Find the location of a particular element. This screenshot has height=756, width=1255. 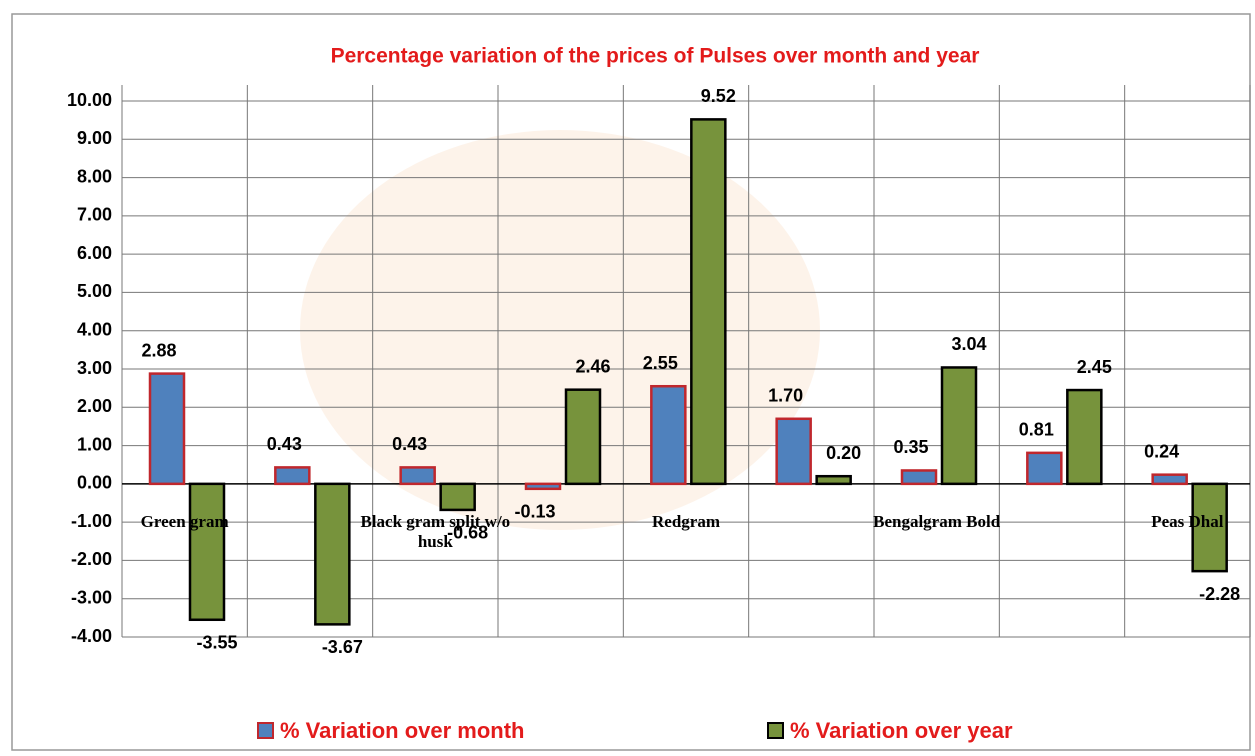

y-tick-label: 4.00 is located at coordinates (94, 329).